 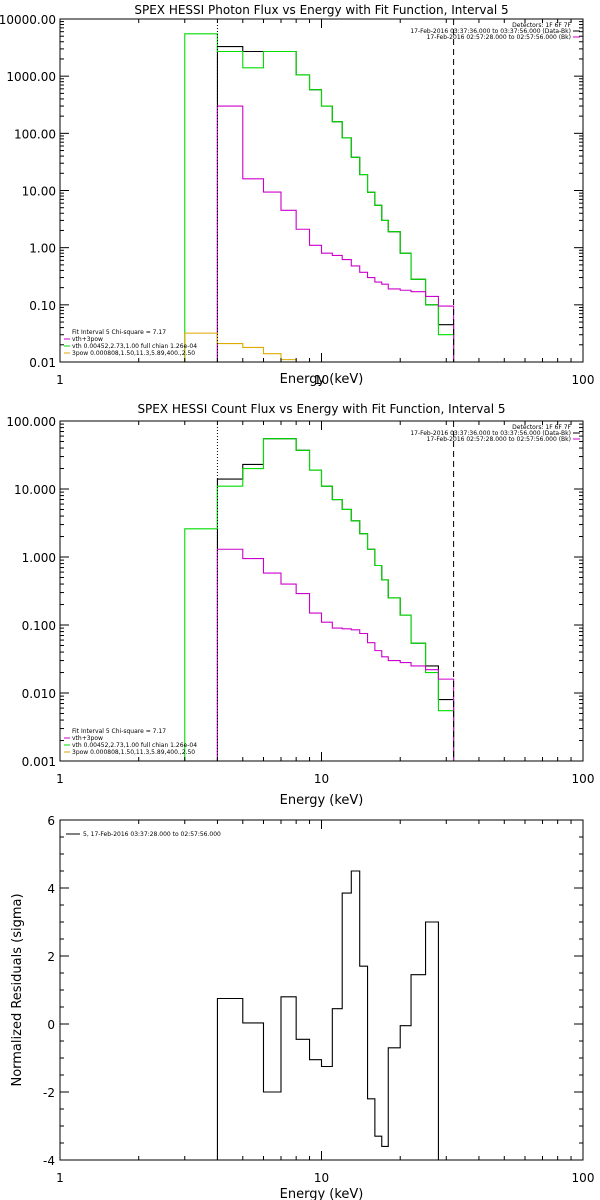 I want to click on y-tick-label: 2, so click(x=51, y=957).